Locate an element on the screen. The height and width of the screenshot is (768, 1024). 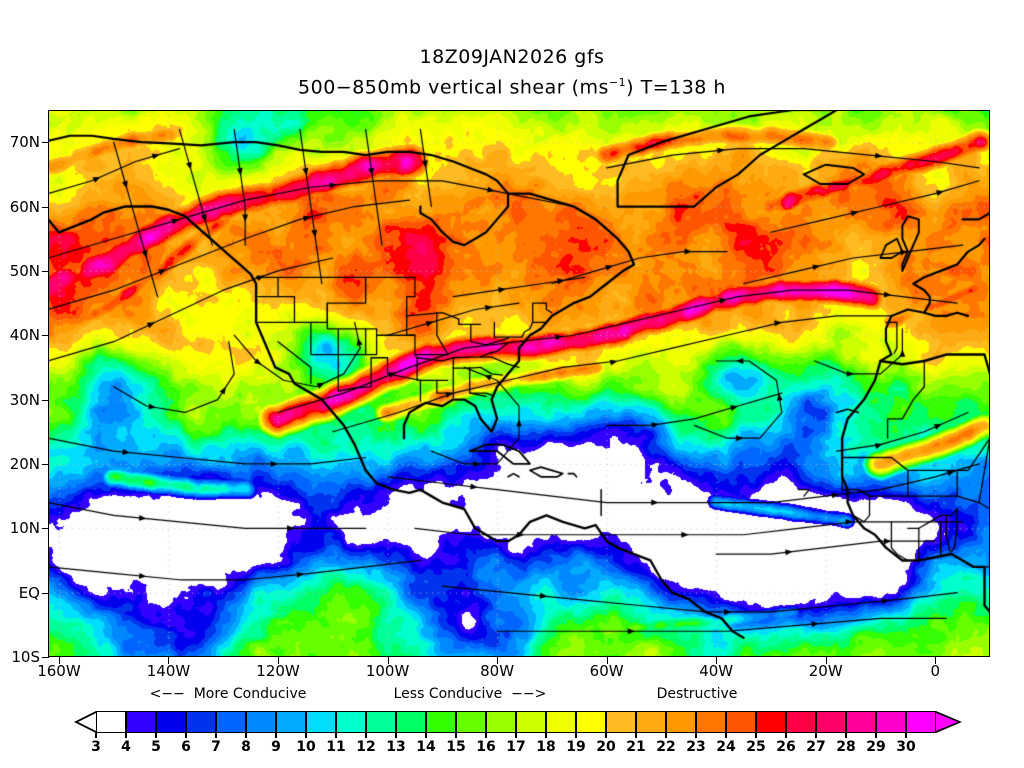
lat-tick-label: 30N is located at coordinates (24, 399).